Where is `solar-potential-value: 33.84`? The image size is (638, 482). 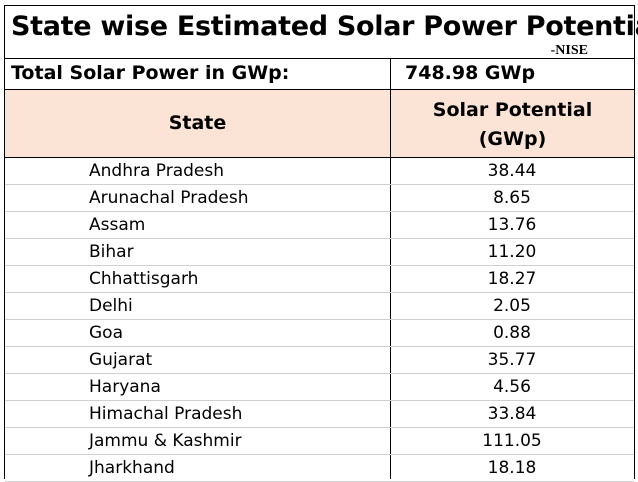
solar-potential-value: 33.84 is located at coordinates (512, 414).